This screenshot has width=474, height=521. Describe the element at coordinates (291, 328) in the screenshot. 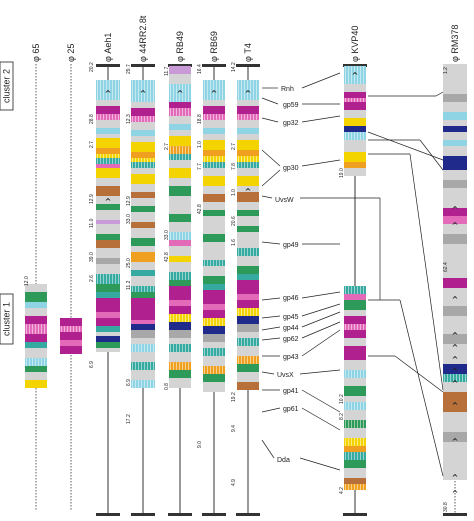

I see `gene-label-gp44: gp44` at that location.